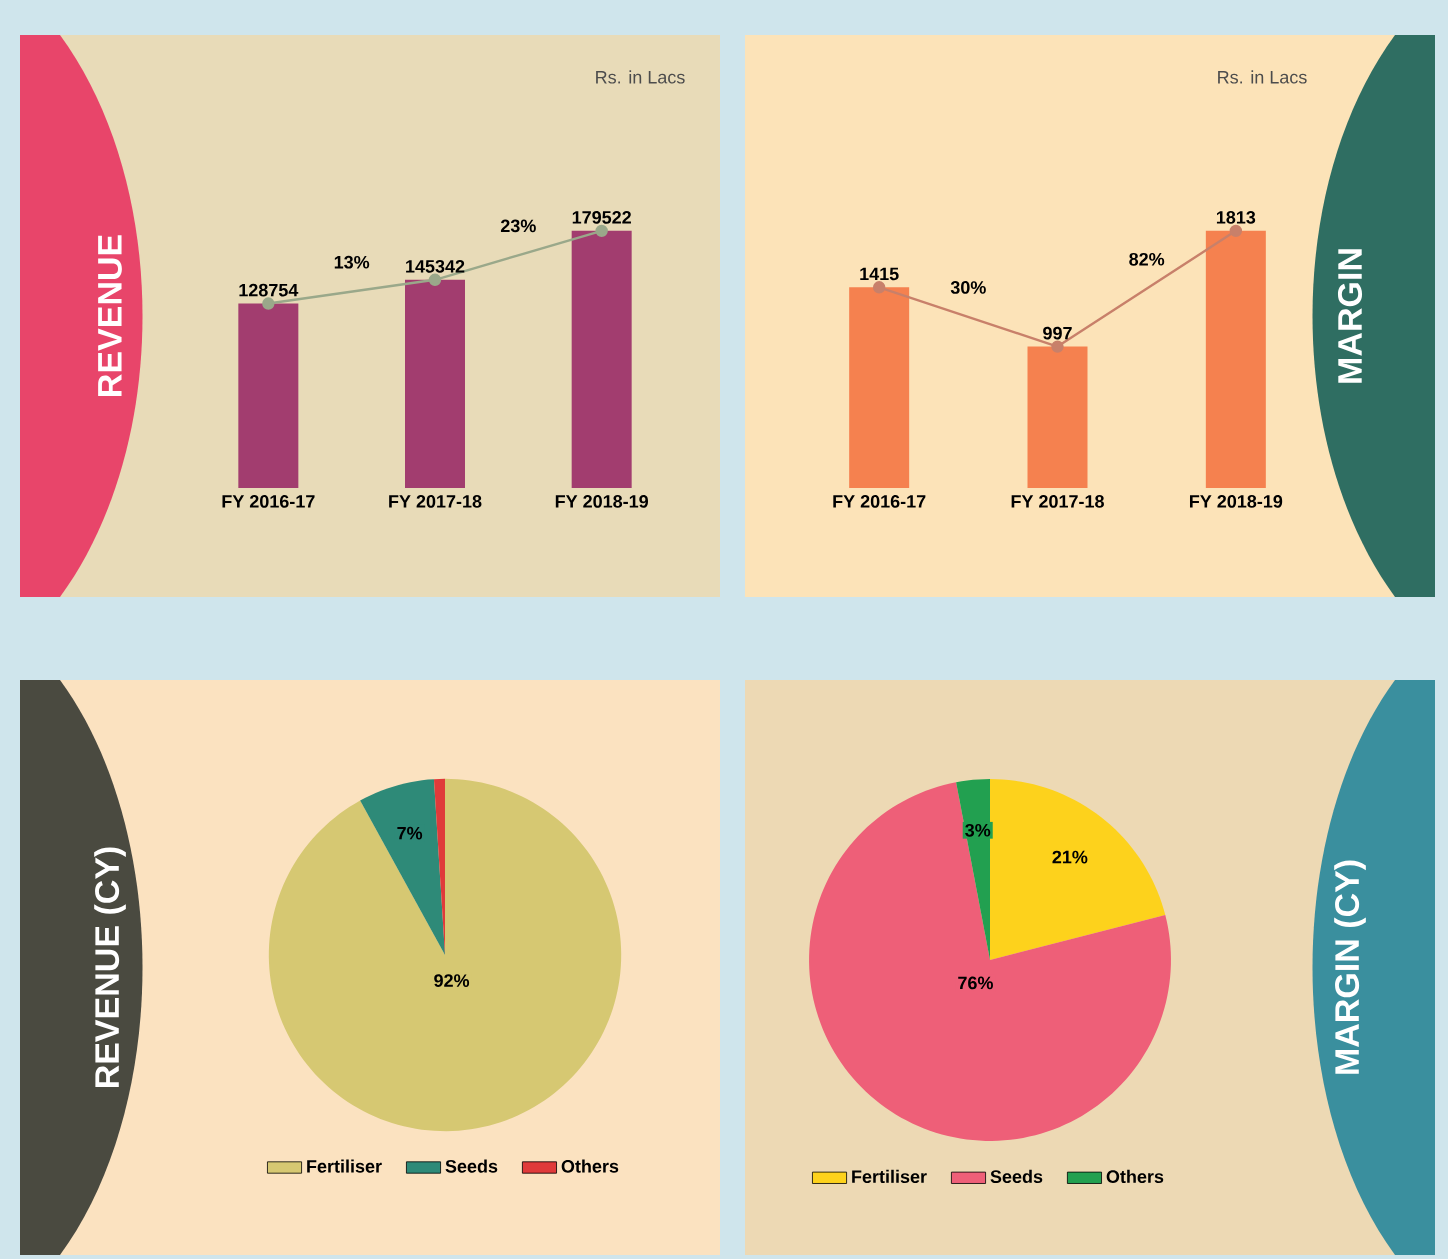  Describe the element at coordinates (975, 983) in the screenshot. I see `data-label: 76%` at that location.